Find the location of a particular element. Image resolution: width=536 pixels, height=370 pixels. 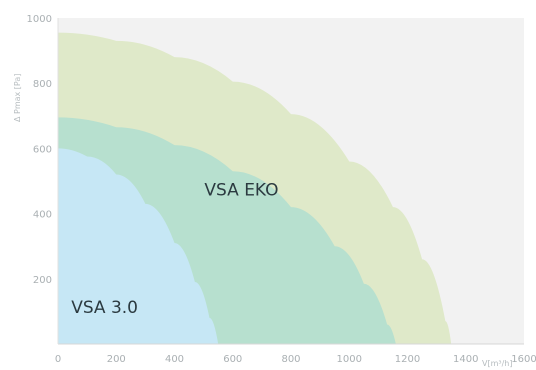

x-axis-ticks: 0 200 400 600 800 1000 1200 1400 1600 is located at coordinates (295, 359).